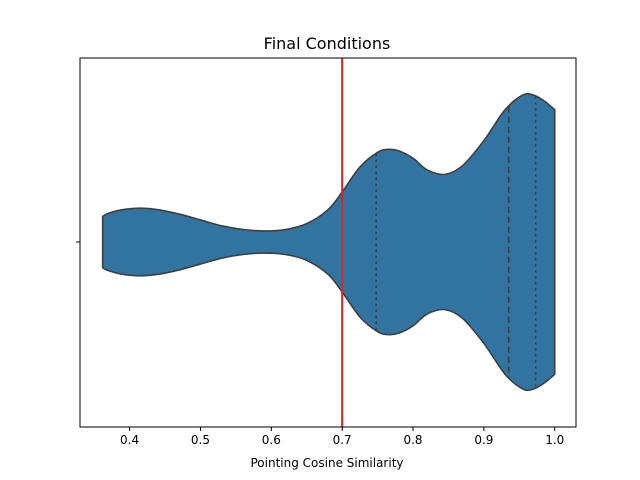 Image resolution: width=640 pixels, height=480 pixels. I want to click on x-tick-label: 0.8, so click(412, 440).